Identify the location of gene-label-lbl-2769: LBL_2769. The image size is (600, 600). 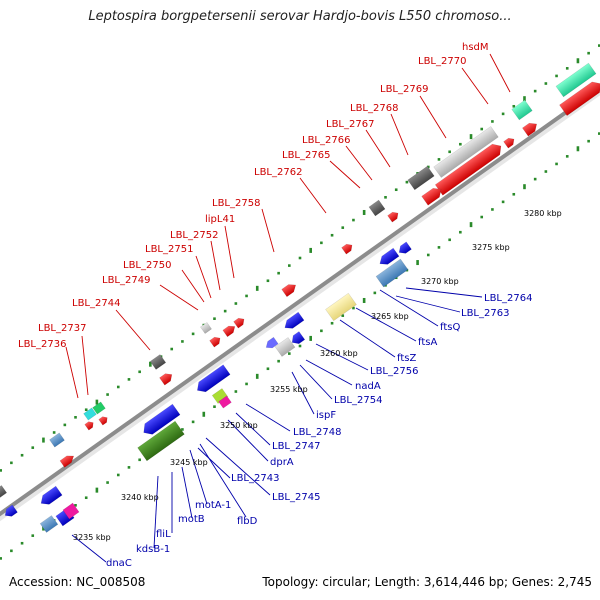
(404, 89).